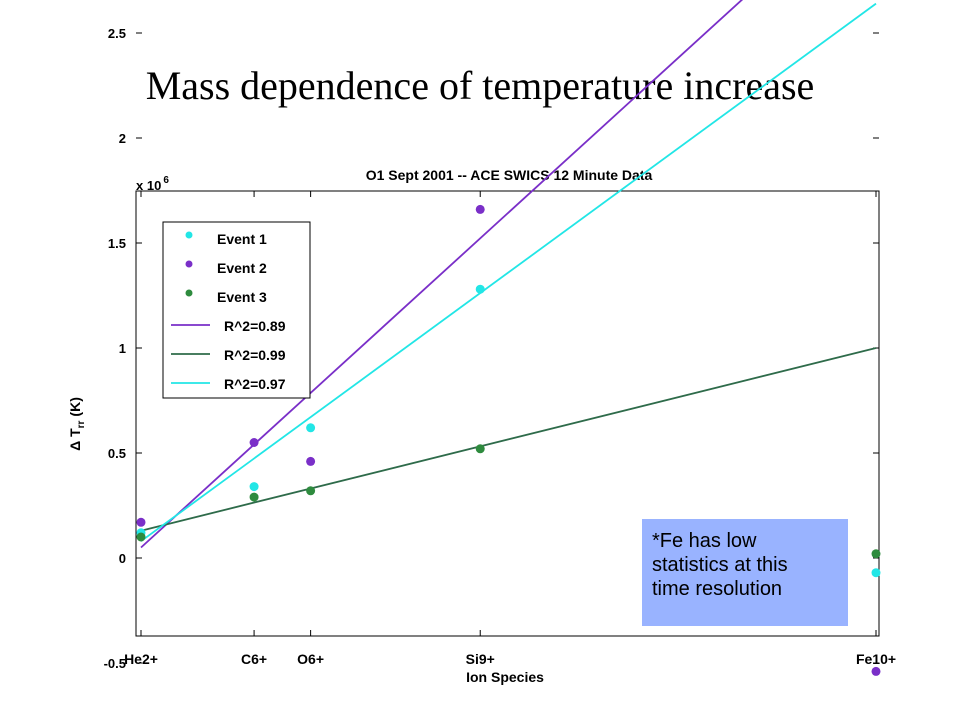  I want to click on legend-label: R^2=0.99, so click(255, 355).